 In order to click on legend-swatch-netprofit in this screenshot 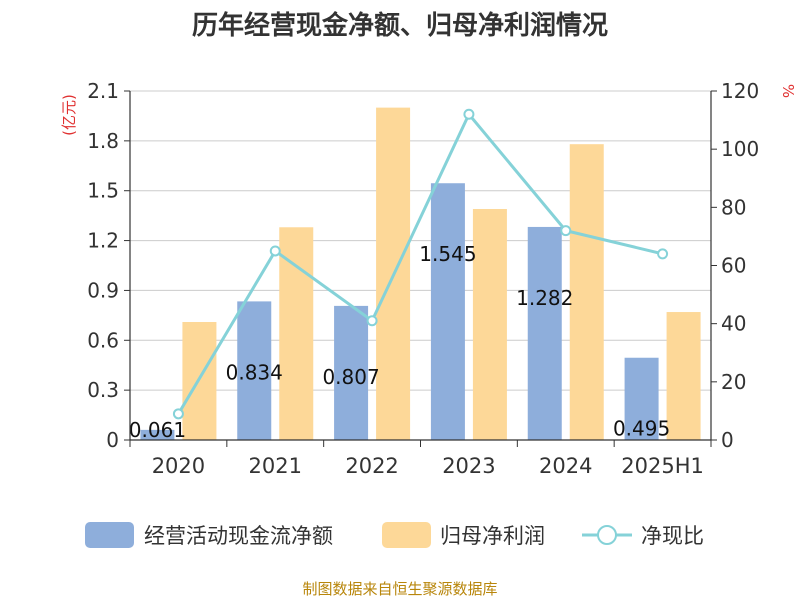, I will do `click(406, 535)`.